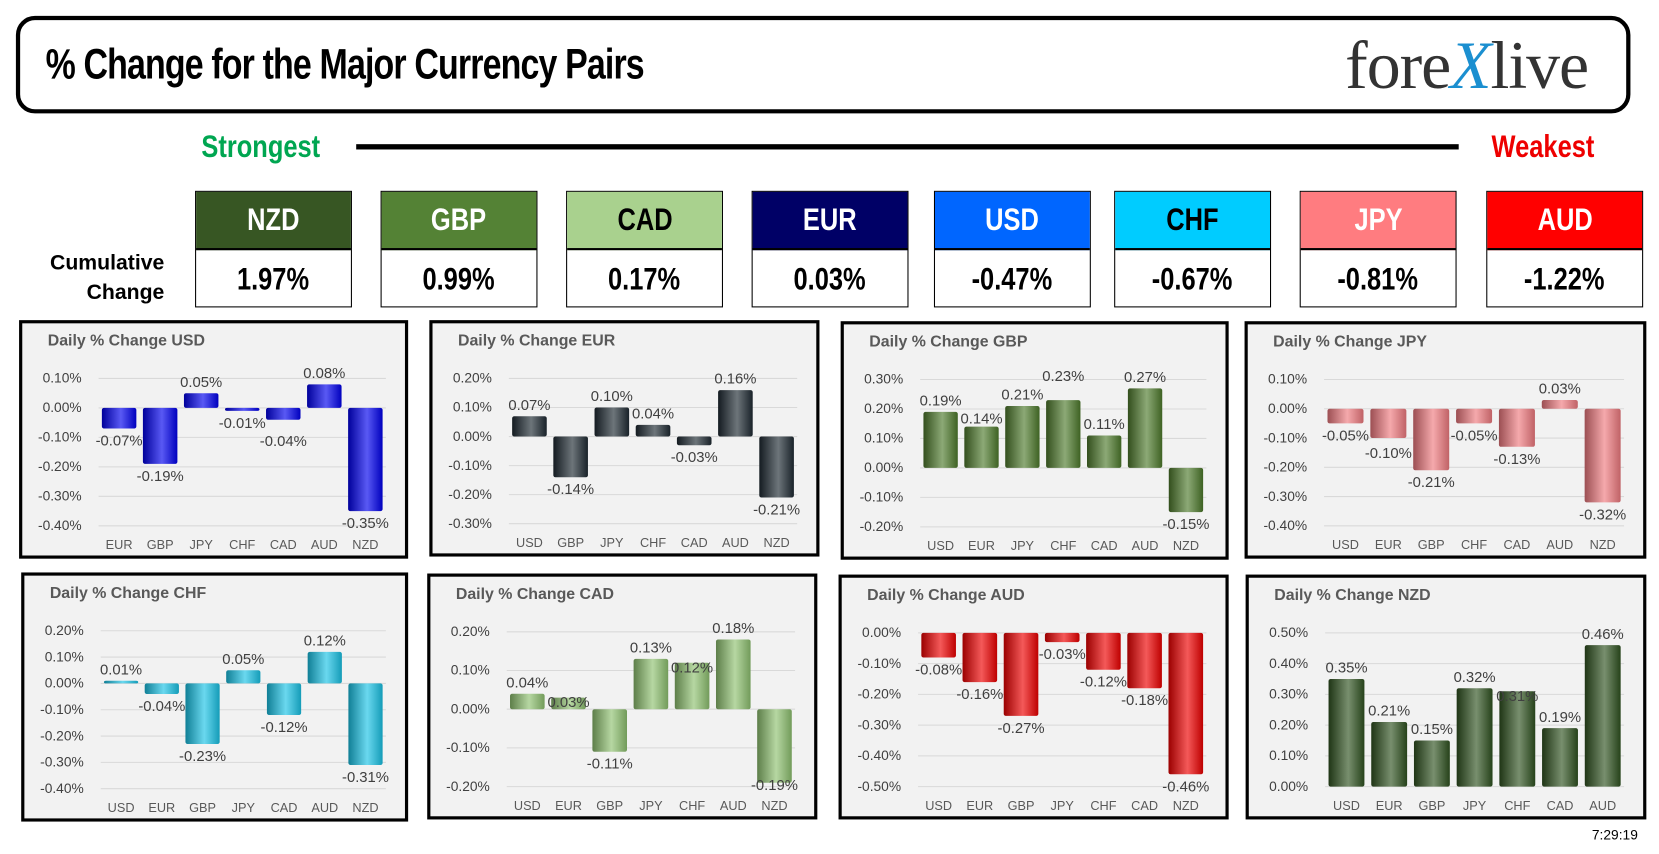 The width and height of the screenshot is (1659, 854). Describe the element at coordinates (1193, 249) in the screenshot. I see `currency-card-chf: CHF -0.67%` at that location.